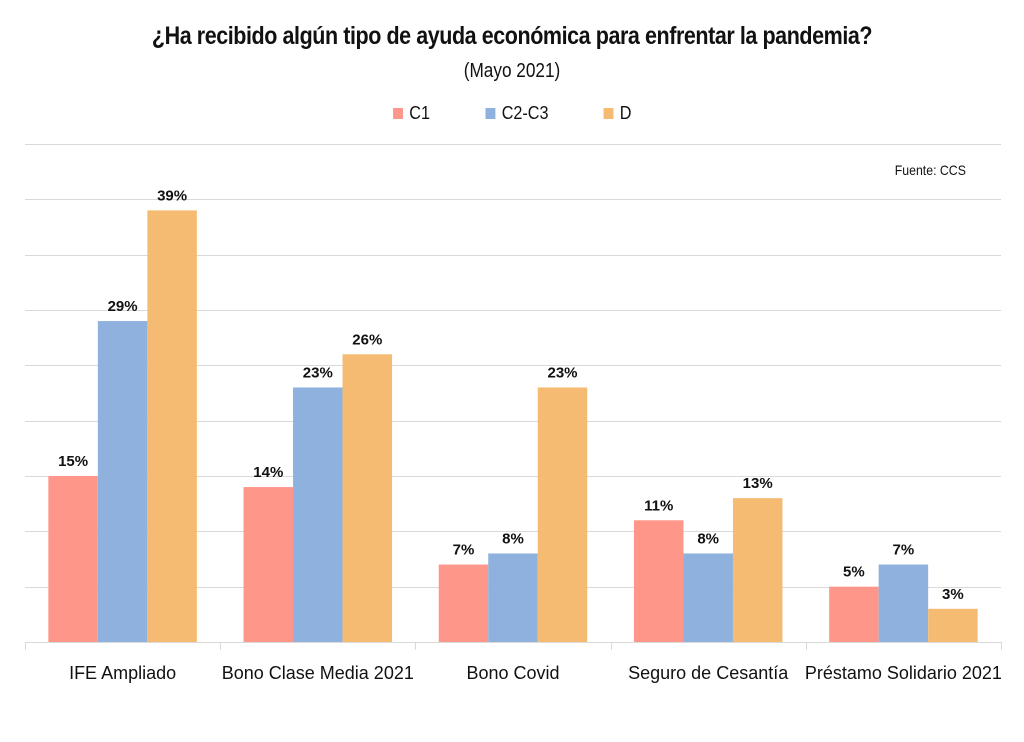 Image resolution: width=1024 pixels, height=742 pixels. Describe the element at coordinates (854, 572) in the screenshot. I see `data-label: 5%` at that location.